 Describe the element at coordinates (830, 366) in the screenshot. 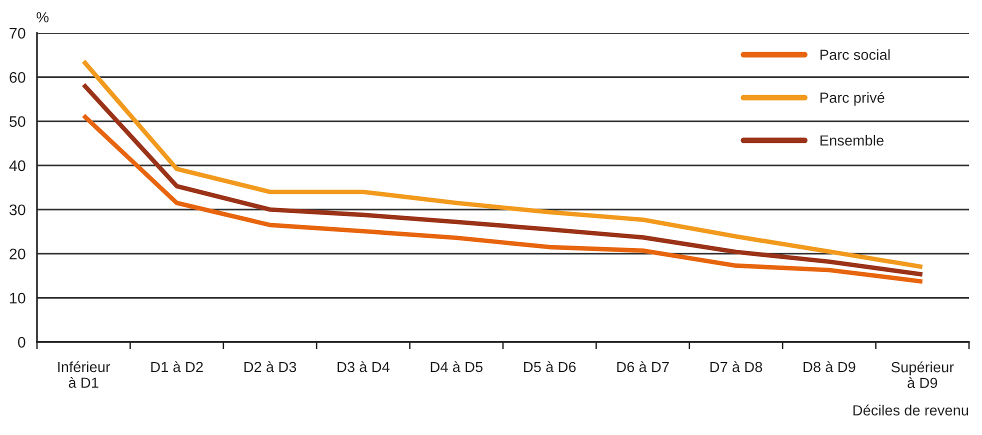

I see `x-tick-label: D8 à D9` at that location.